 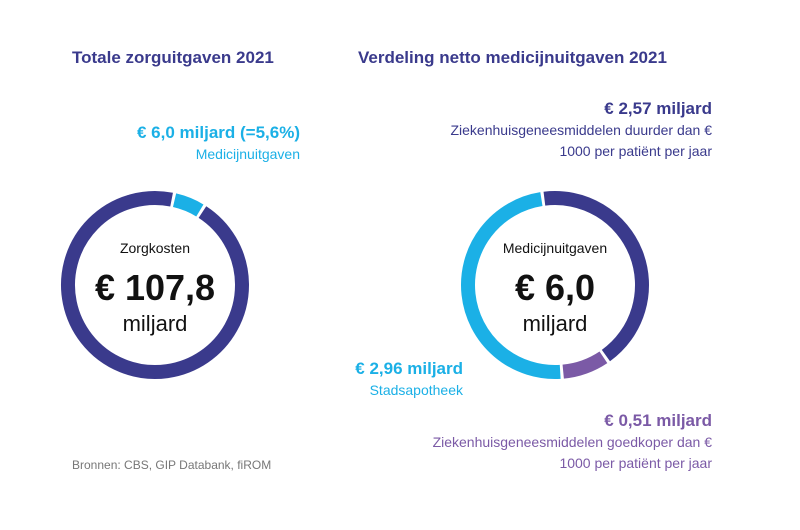 I want to click on value-label: € 0,51 miljard, so click(x=658, y=420).